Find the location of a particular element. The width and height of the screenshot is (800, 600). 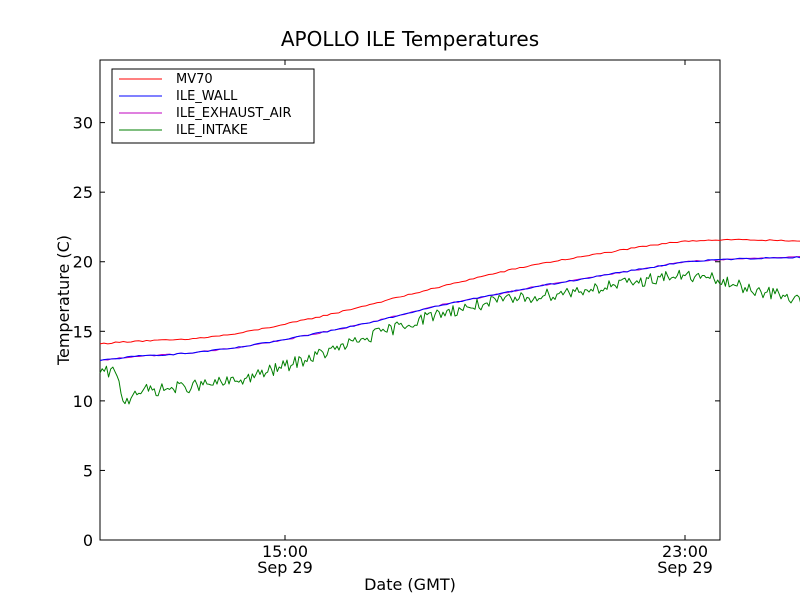

legend-label: MV70 is located at coordinates (194, 79).